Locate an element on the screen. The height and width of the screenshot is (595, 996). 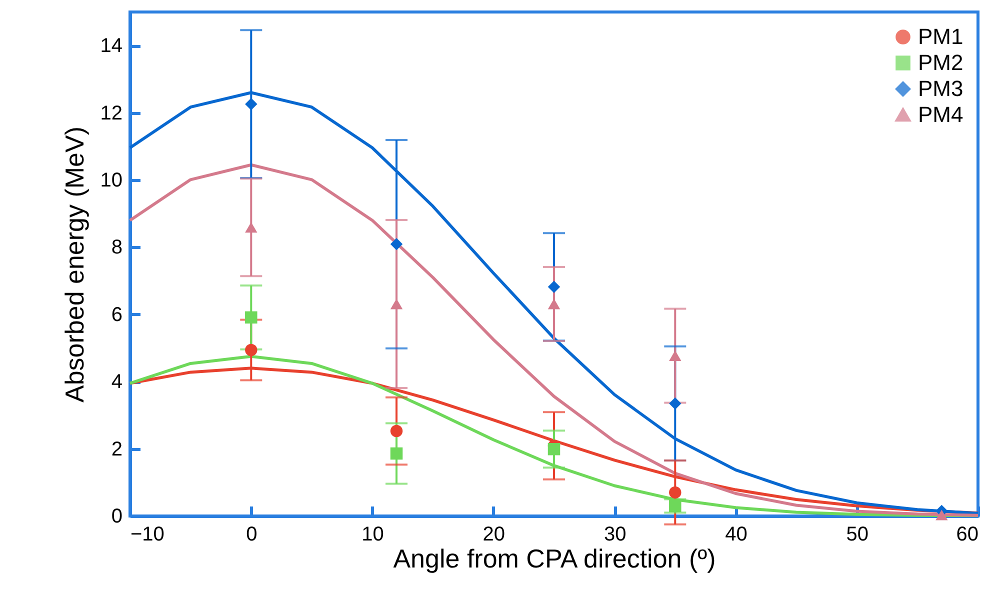
y-tick-label: 14 is located at coordinates (111, 46).